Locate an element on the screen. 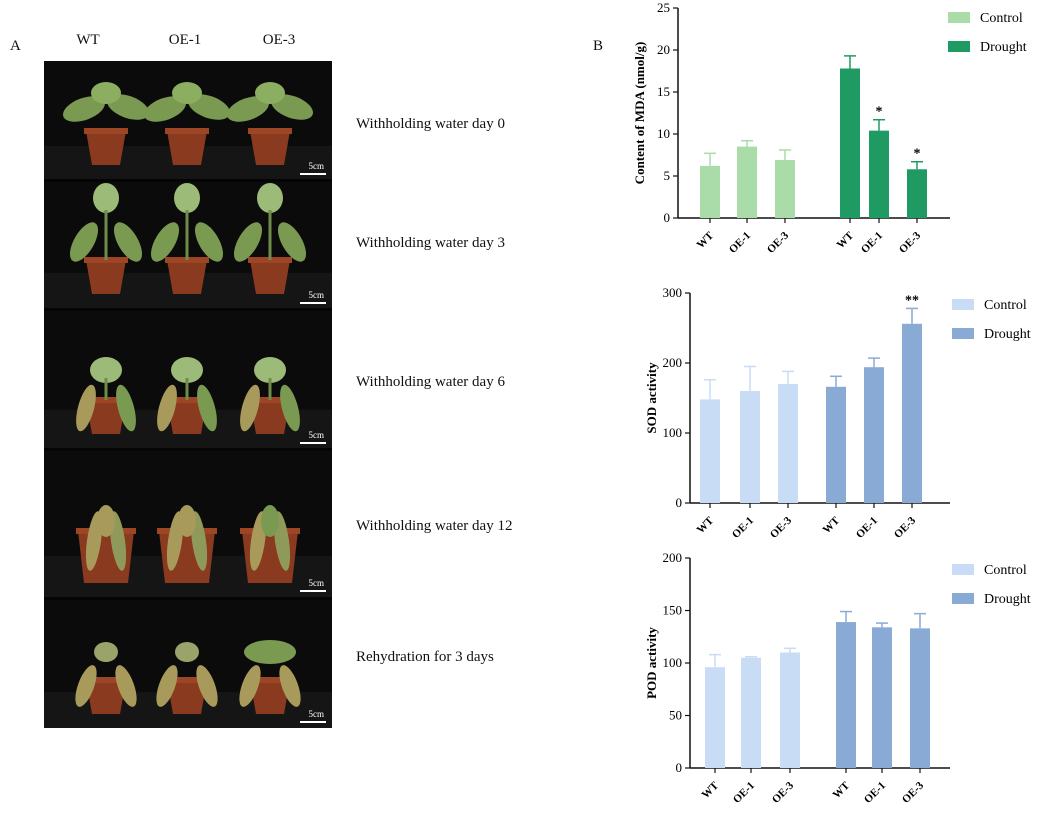 Image resolution: width=1051 pixels, height=823 pixels. photo-row-rehydration: 5cm is located at coordinates (188, 664).